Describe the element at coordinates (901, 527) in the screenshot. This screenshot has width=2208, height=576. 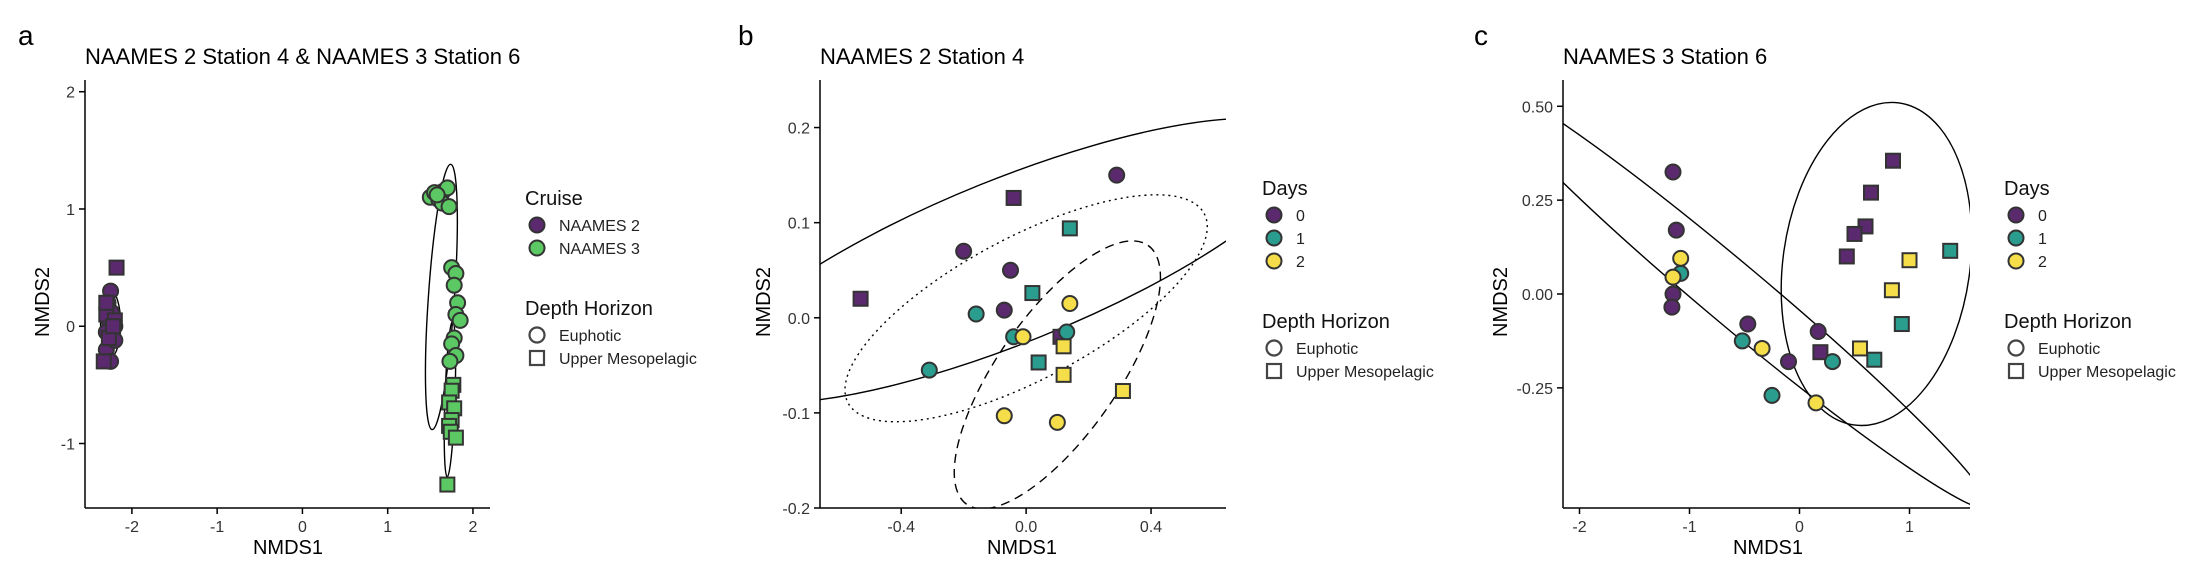
I see `x-tick-label: -0.4` at that location.